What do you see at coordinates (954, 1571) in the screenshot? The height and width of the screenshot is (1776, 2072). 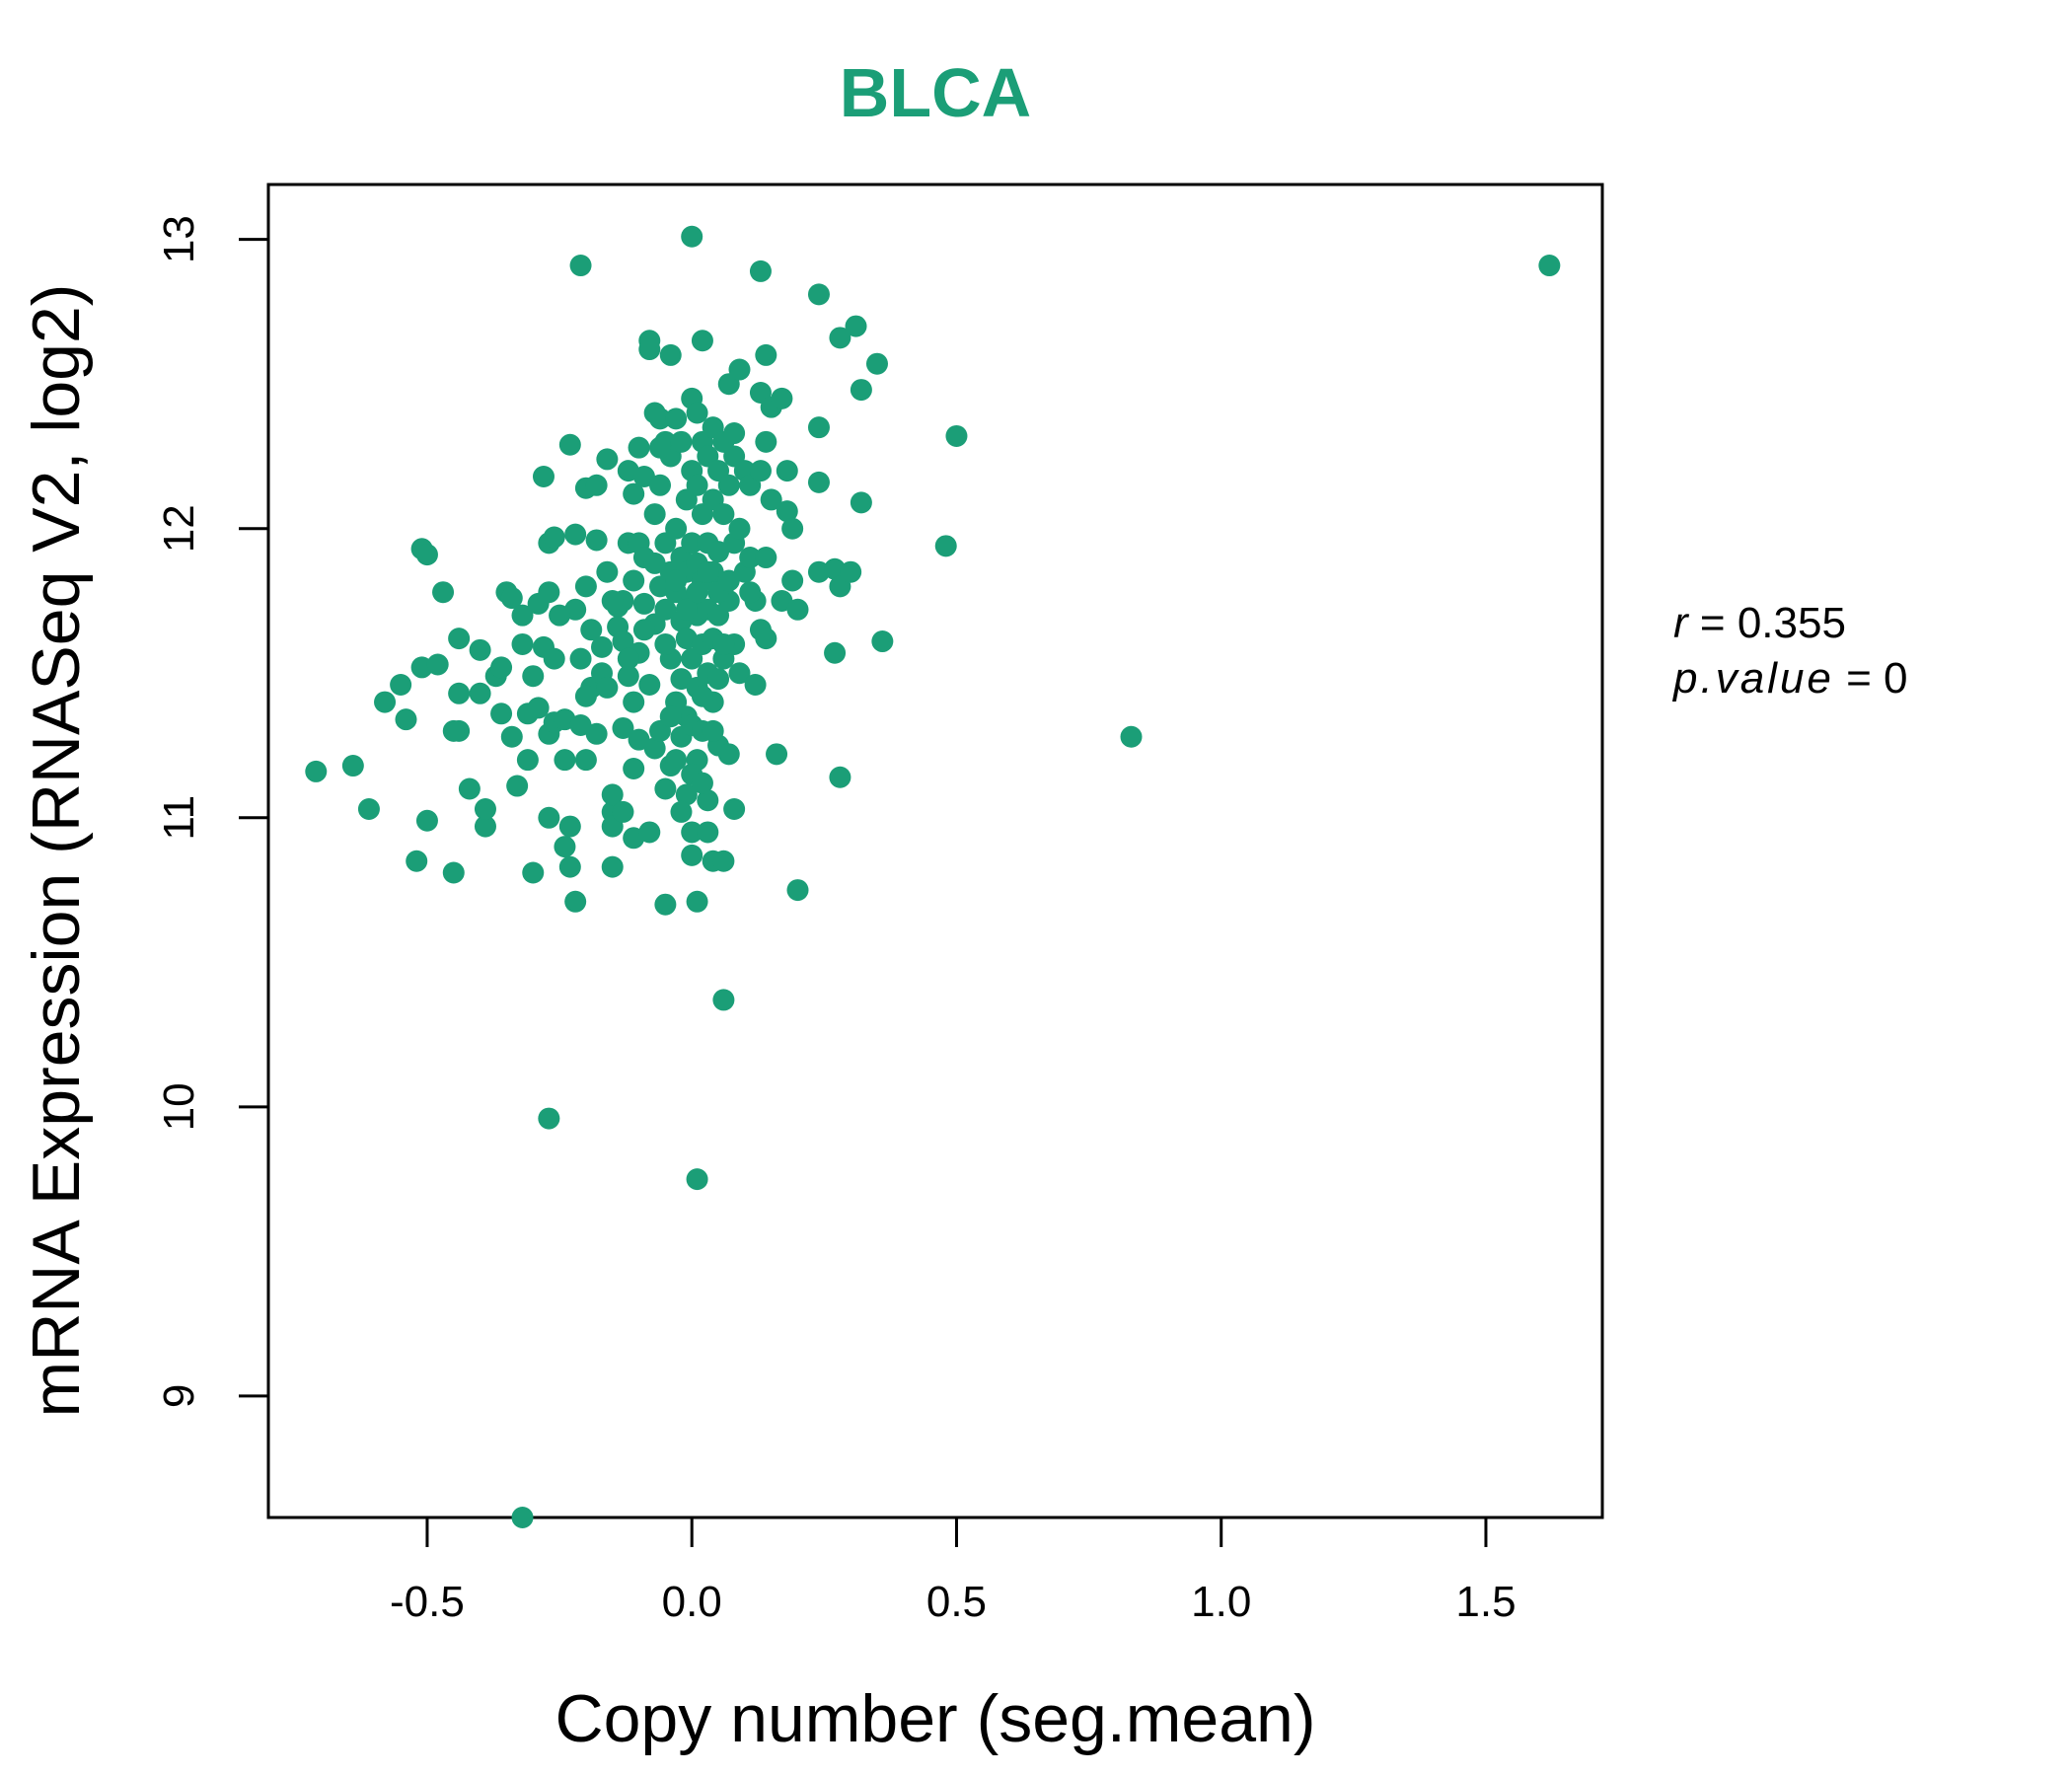 I see `x-axis: -0.5 0.0 0.5 1.0 1.5` at bounding box center [954, 1571].